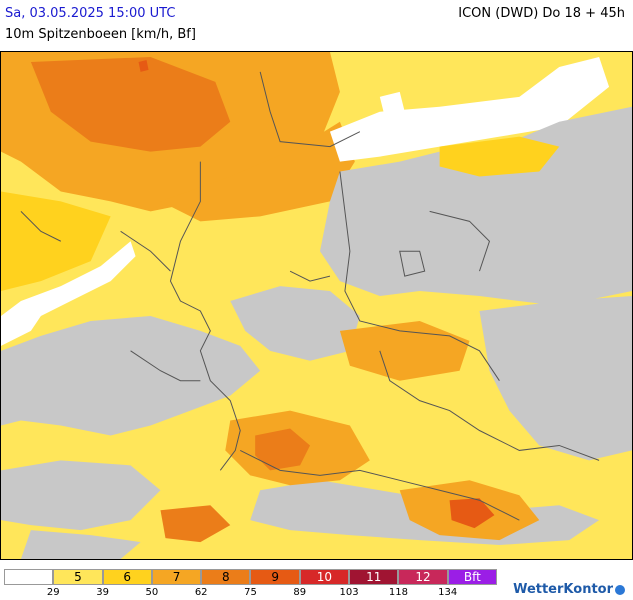  I want to click on parameter-title: 10m Spitzenboeen [km/h, Bf], so click(100, 34).